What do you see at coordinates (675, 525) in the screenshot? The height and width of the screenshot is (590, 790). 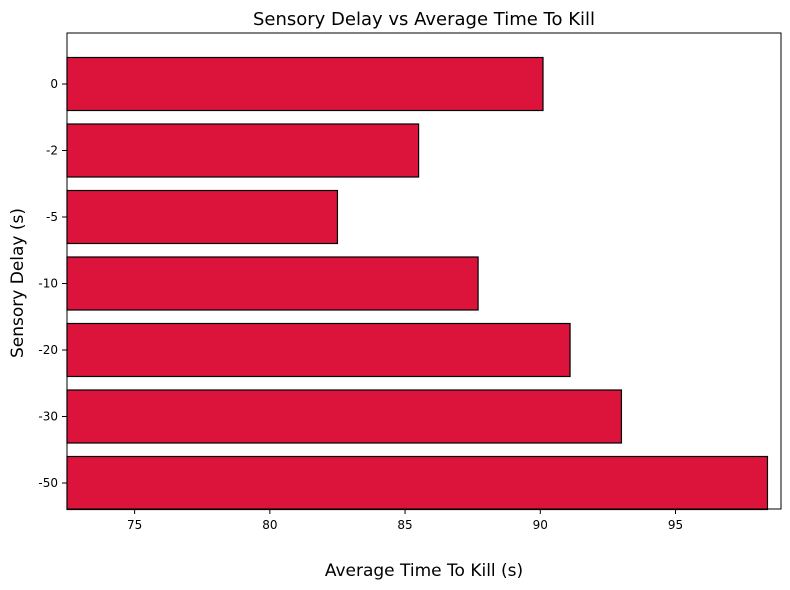 I see `x-tick-label: 95` at bounding box center [675, 525].